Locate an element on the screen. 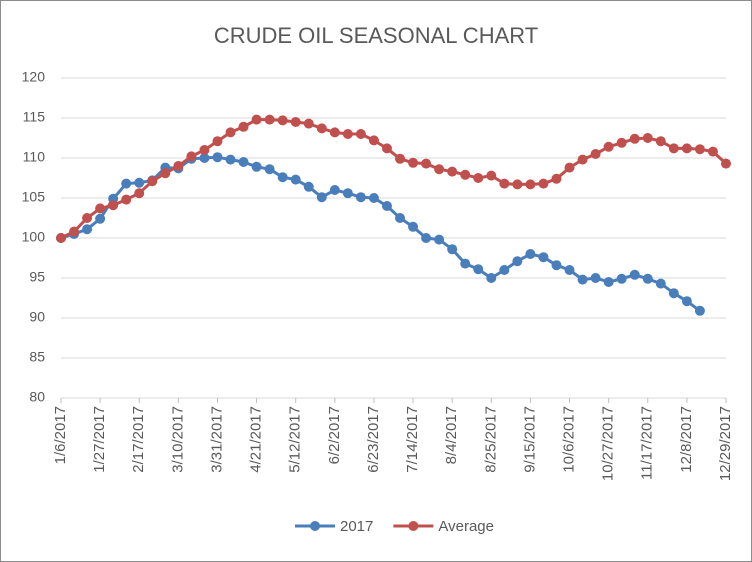 The width and height of the screenshot is (752, 562). x-tick-label: 4/21/2017 is located at coordinates (256, 439).